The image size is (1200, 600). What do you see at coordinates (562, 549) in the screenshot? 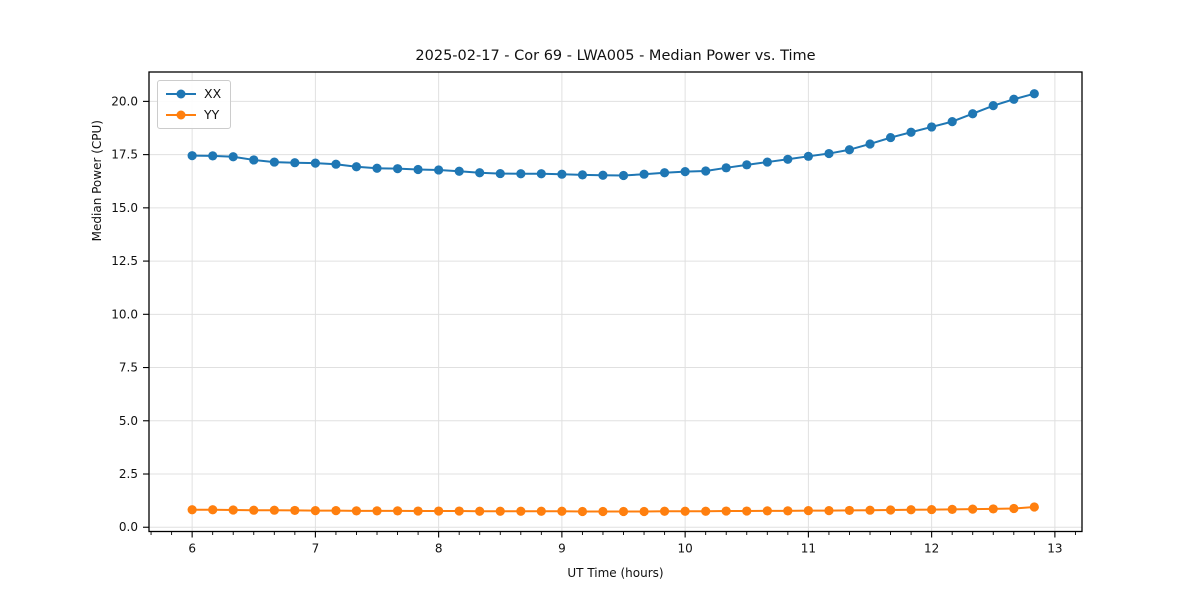
I see `svg-text: 9` at bounding box center [562, 549].